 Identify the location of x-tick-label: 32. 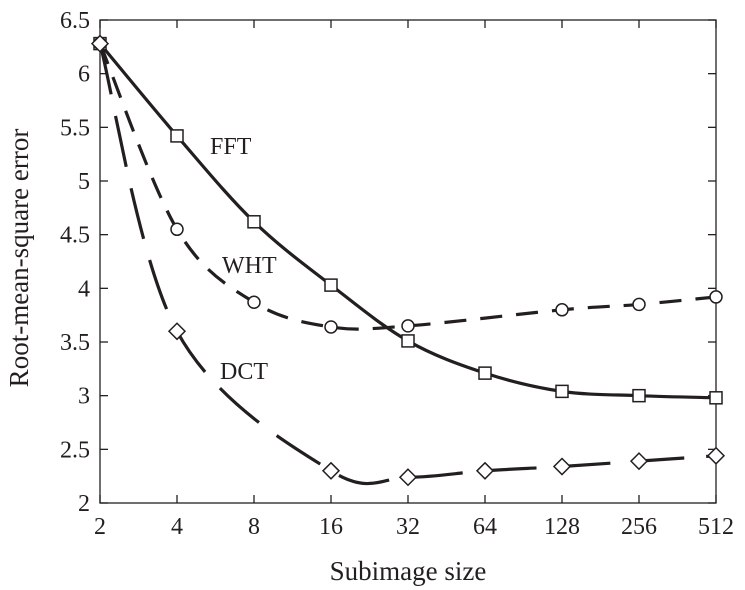
(408, 527).